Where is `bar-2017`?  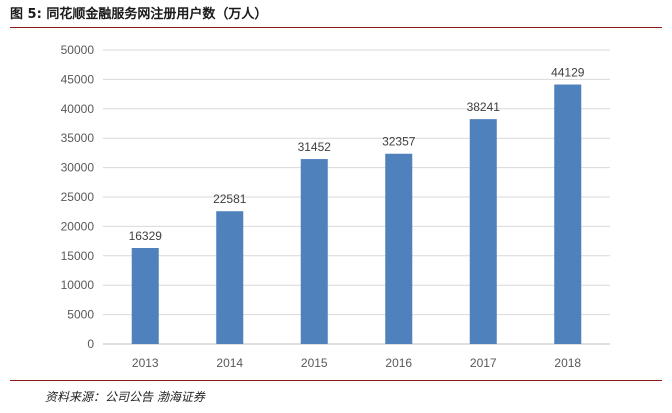 bar-2017 is located at coordinates (483, 232).